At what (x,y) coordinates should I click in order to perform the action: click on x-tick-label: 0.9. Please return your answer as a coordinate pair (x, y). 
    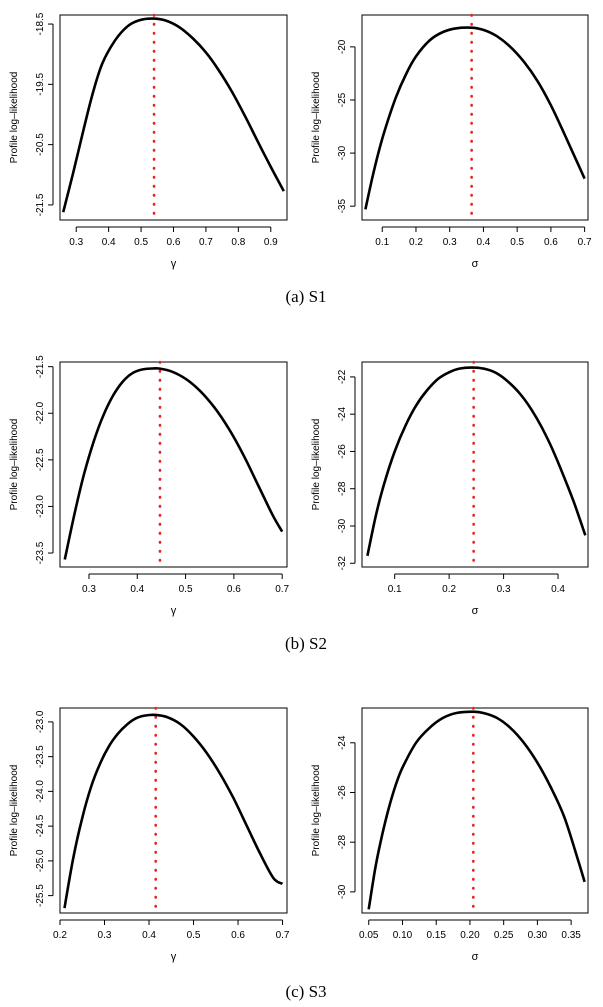
    Looking at the image, I should click on (271, 242).